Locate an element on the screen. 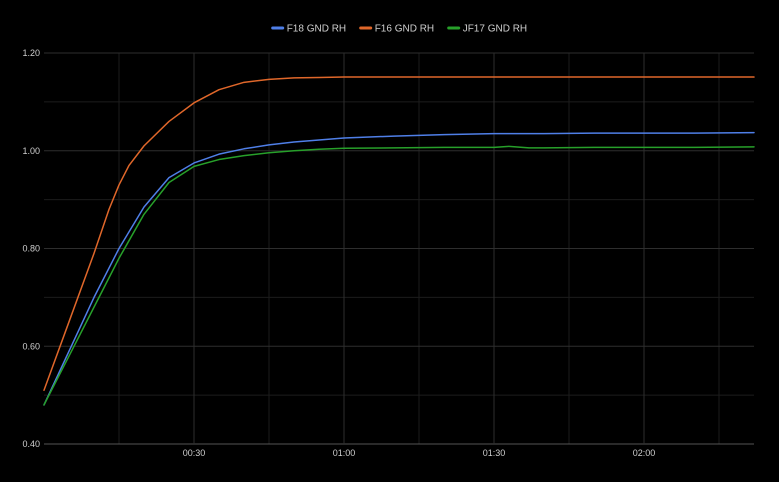  y-tick-label: 1.20 is located at coordinates (31, 53).